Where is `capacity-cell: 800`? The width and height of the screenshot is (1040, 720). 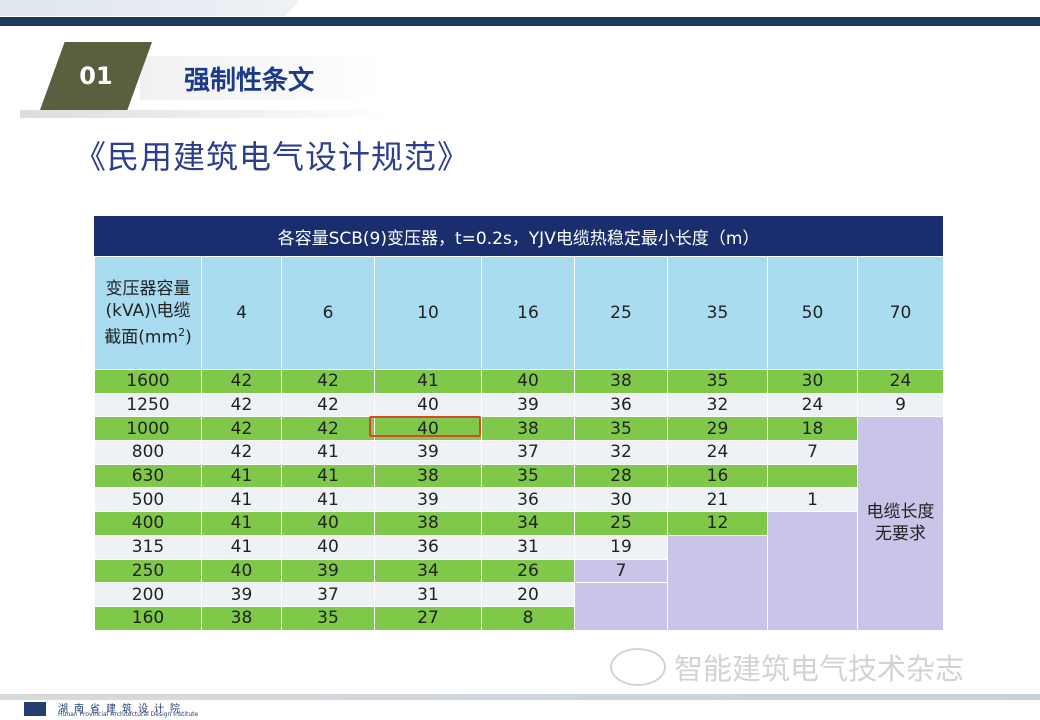 capacity-cell: 800 is located at coordinates (148, 452).